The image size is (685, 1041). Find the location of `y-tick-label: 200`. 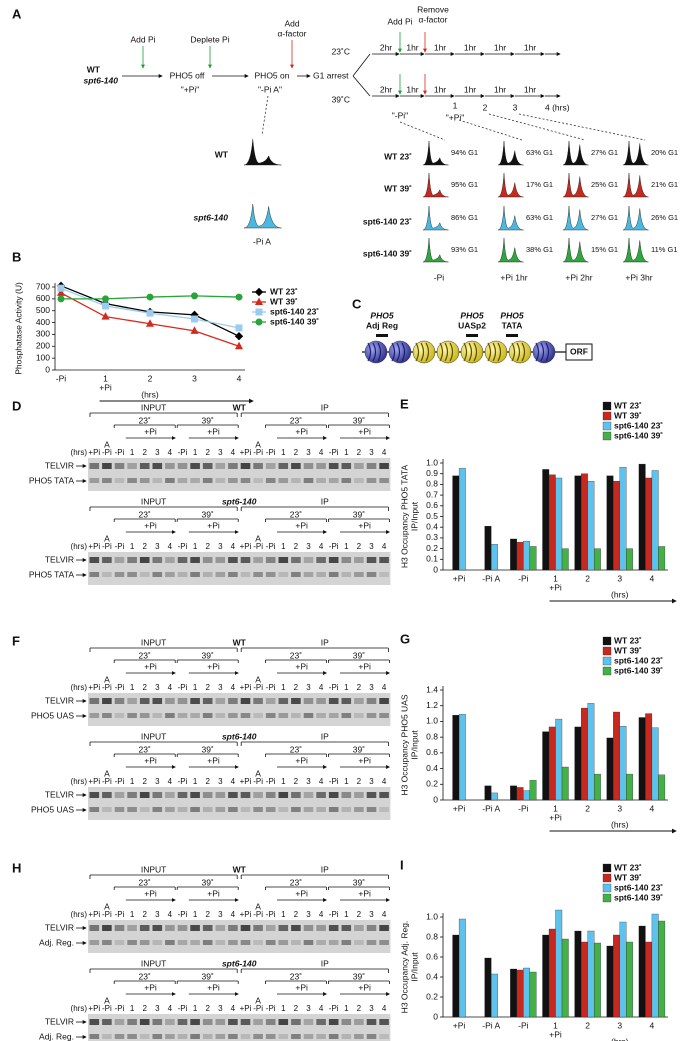

y-tick-label: 200 is located at coordinates (43, 346).